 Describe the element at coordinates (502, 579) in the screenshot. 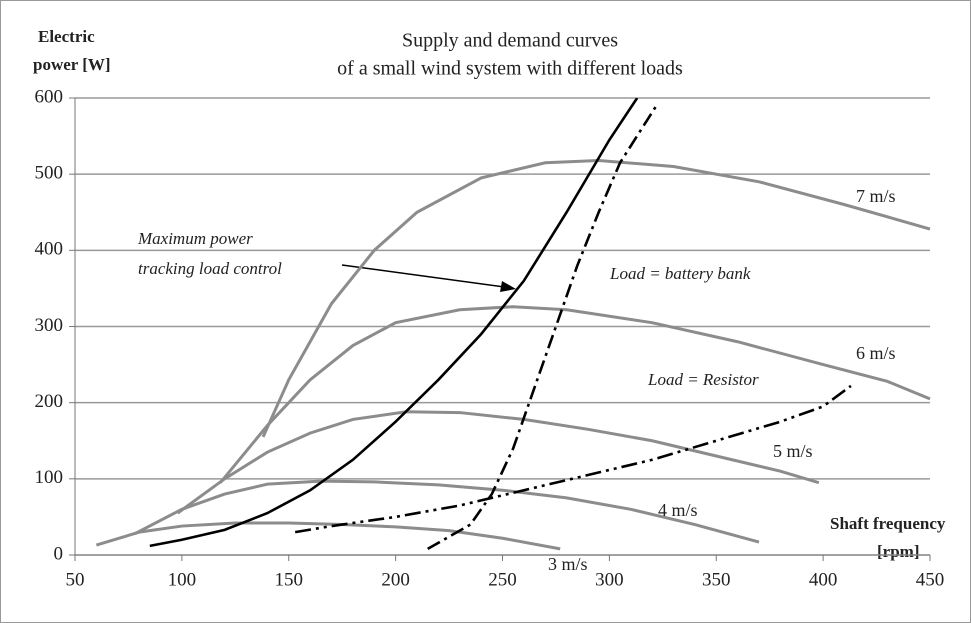

I see `x-tick-label: 250` at that location.